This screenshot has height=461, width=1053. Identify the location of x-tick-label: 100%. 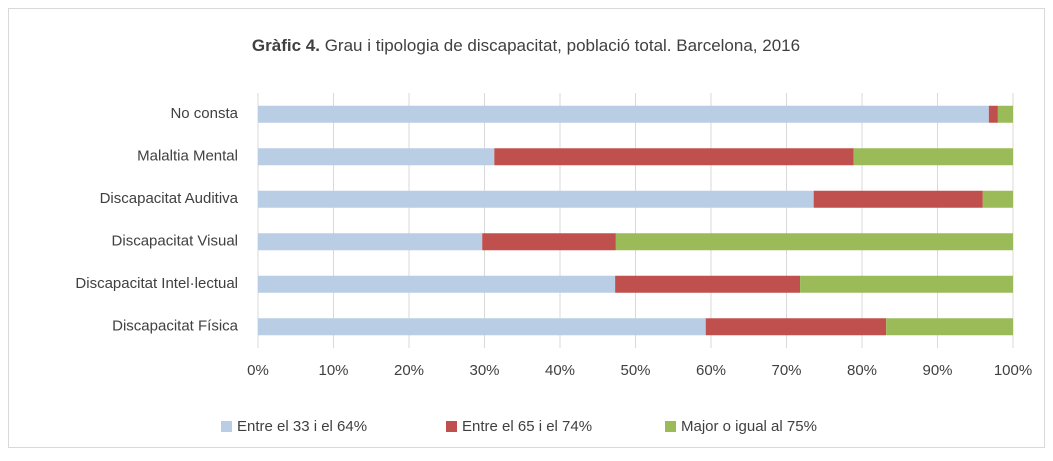
(1013, 370).